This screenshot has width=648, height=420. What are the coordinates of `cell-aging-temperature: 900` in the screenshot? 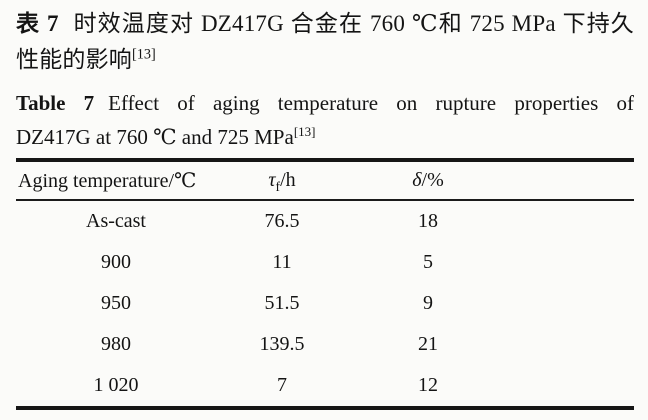 It's located at (116, 262).